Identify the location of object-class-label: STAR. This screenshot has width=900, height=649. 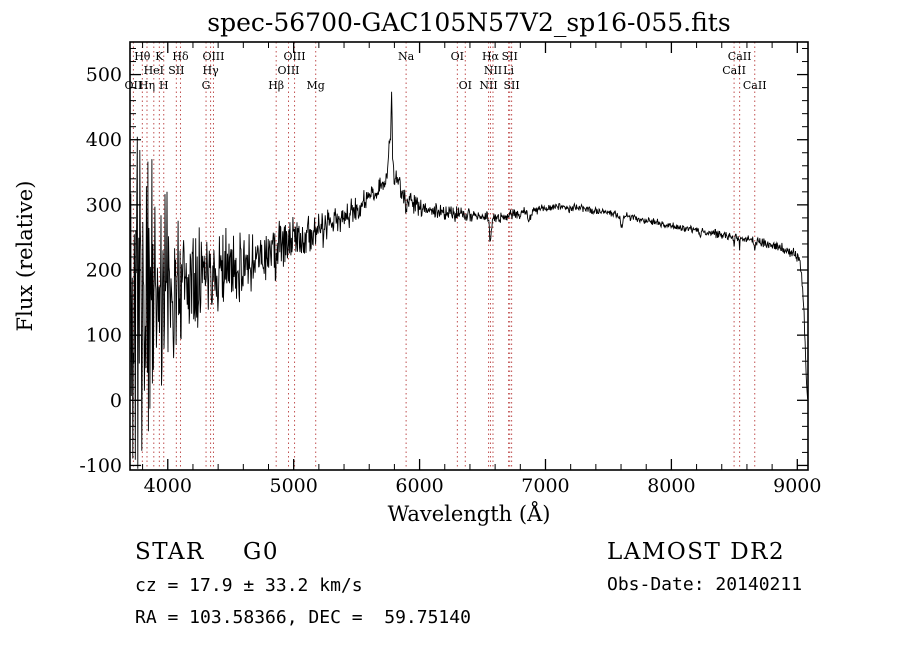
(170, 552).